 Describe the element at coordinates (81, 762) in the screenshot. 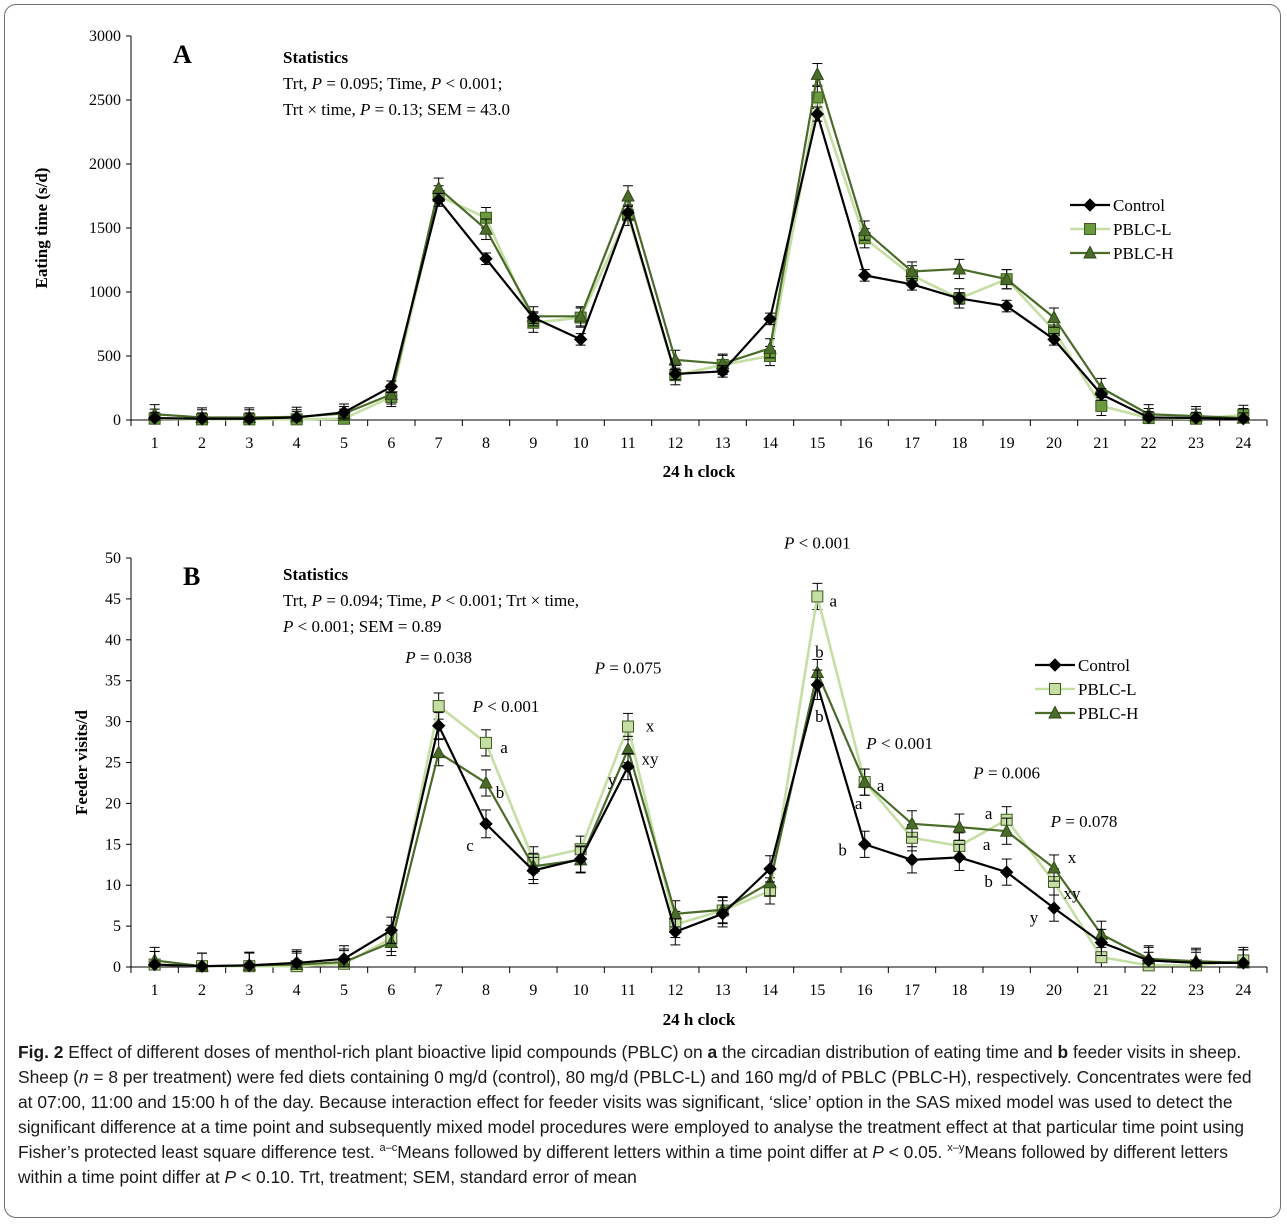

I see `b-y-axis-label: Feeder visits/d` at that location.